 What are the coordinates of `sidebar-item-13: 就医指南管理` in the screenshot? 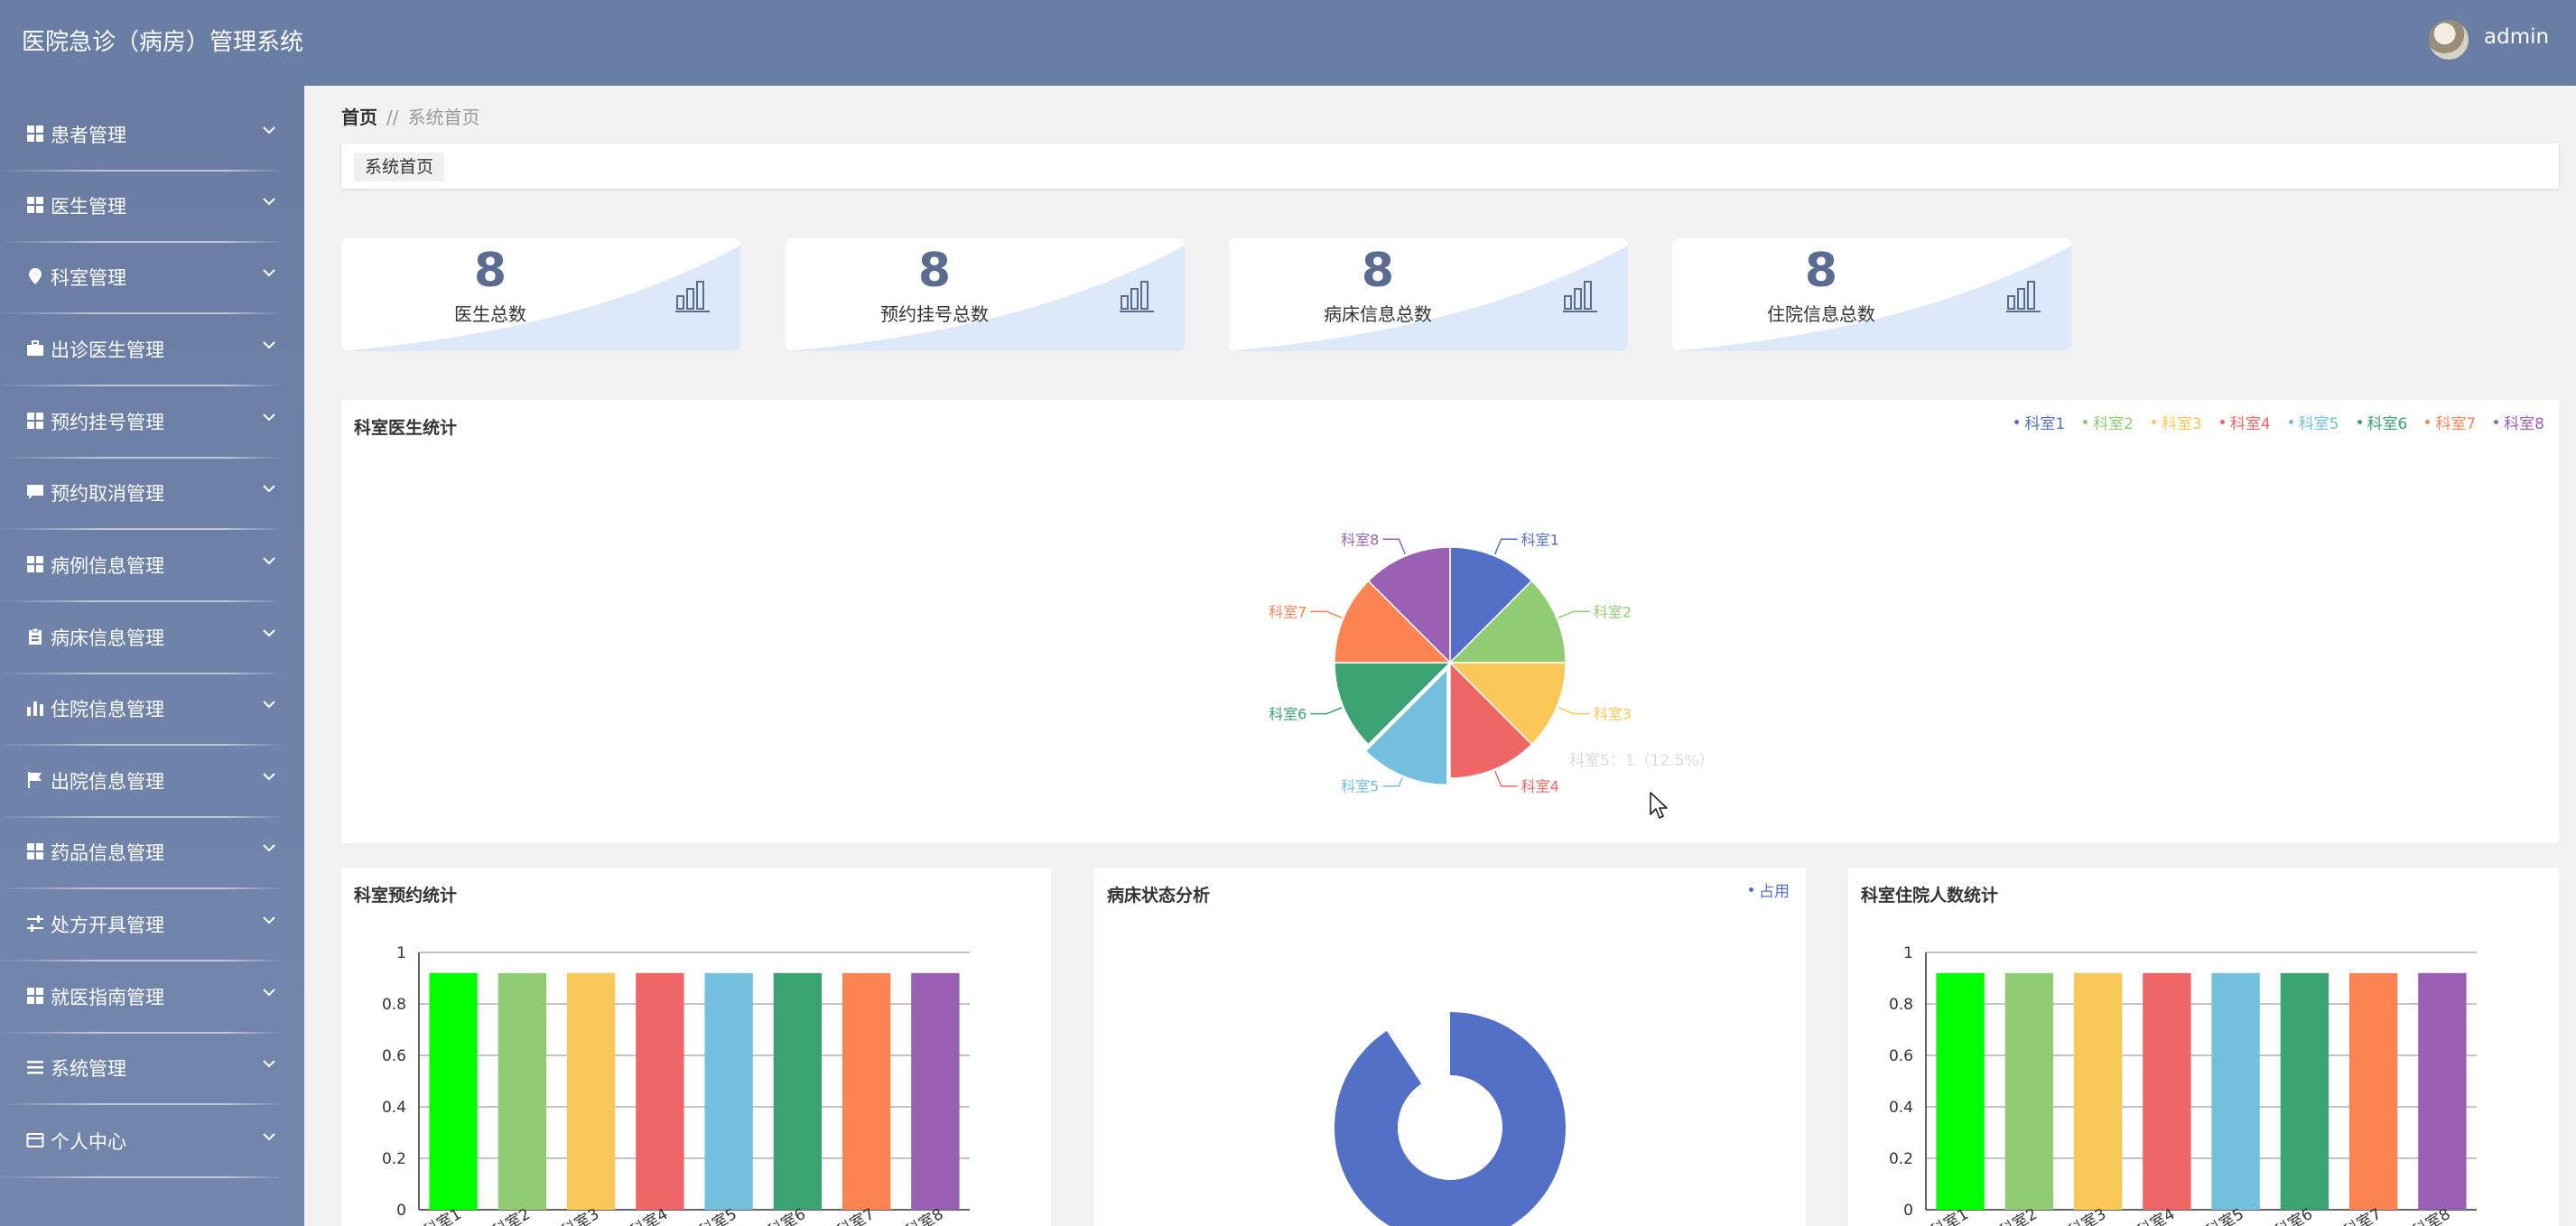 It's located at (152, 997).